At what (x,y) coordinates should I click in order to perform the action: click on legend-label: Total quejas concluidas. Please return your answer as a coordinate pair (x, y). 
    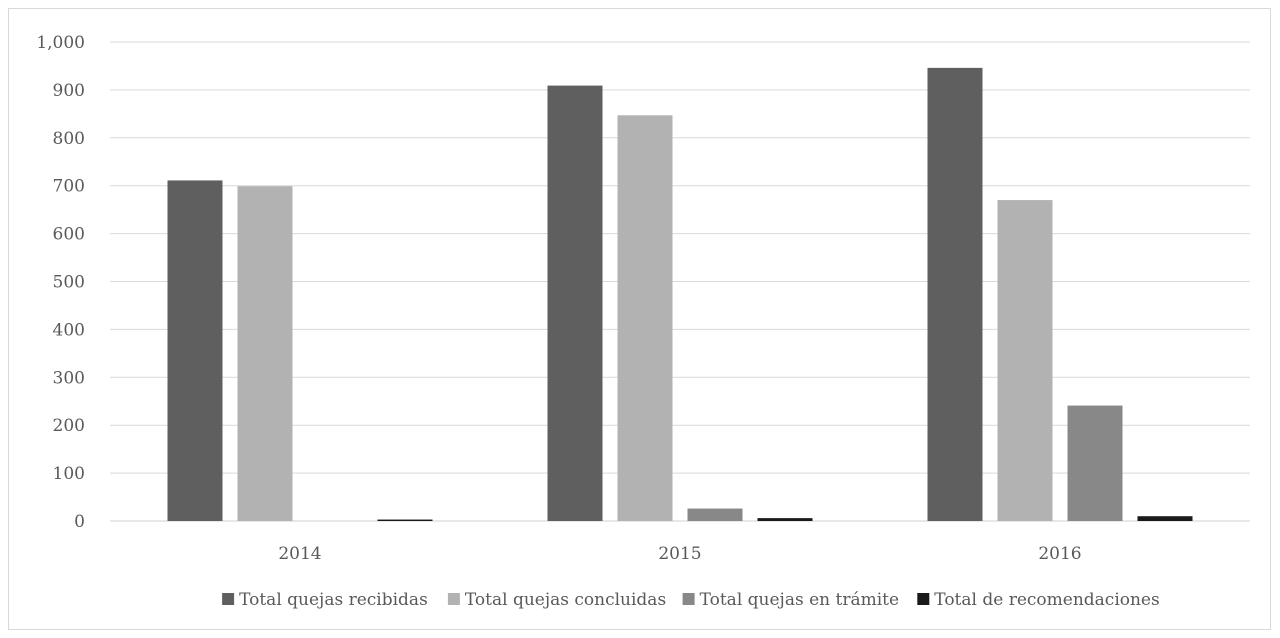
    Looking at the image, I should click on (565, 600).